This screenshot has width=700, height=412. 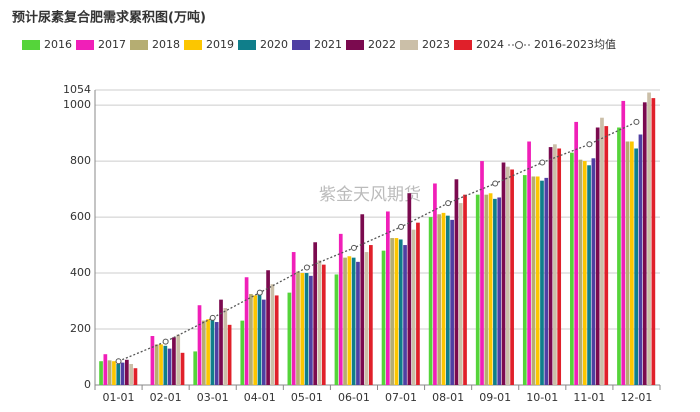 I want to click on x-tick-label: 01-01, so click(x=119, y=397).